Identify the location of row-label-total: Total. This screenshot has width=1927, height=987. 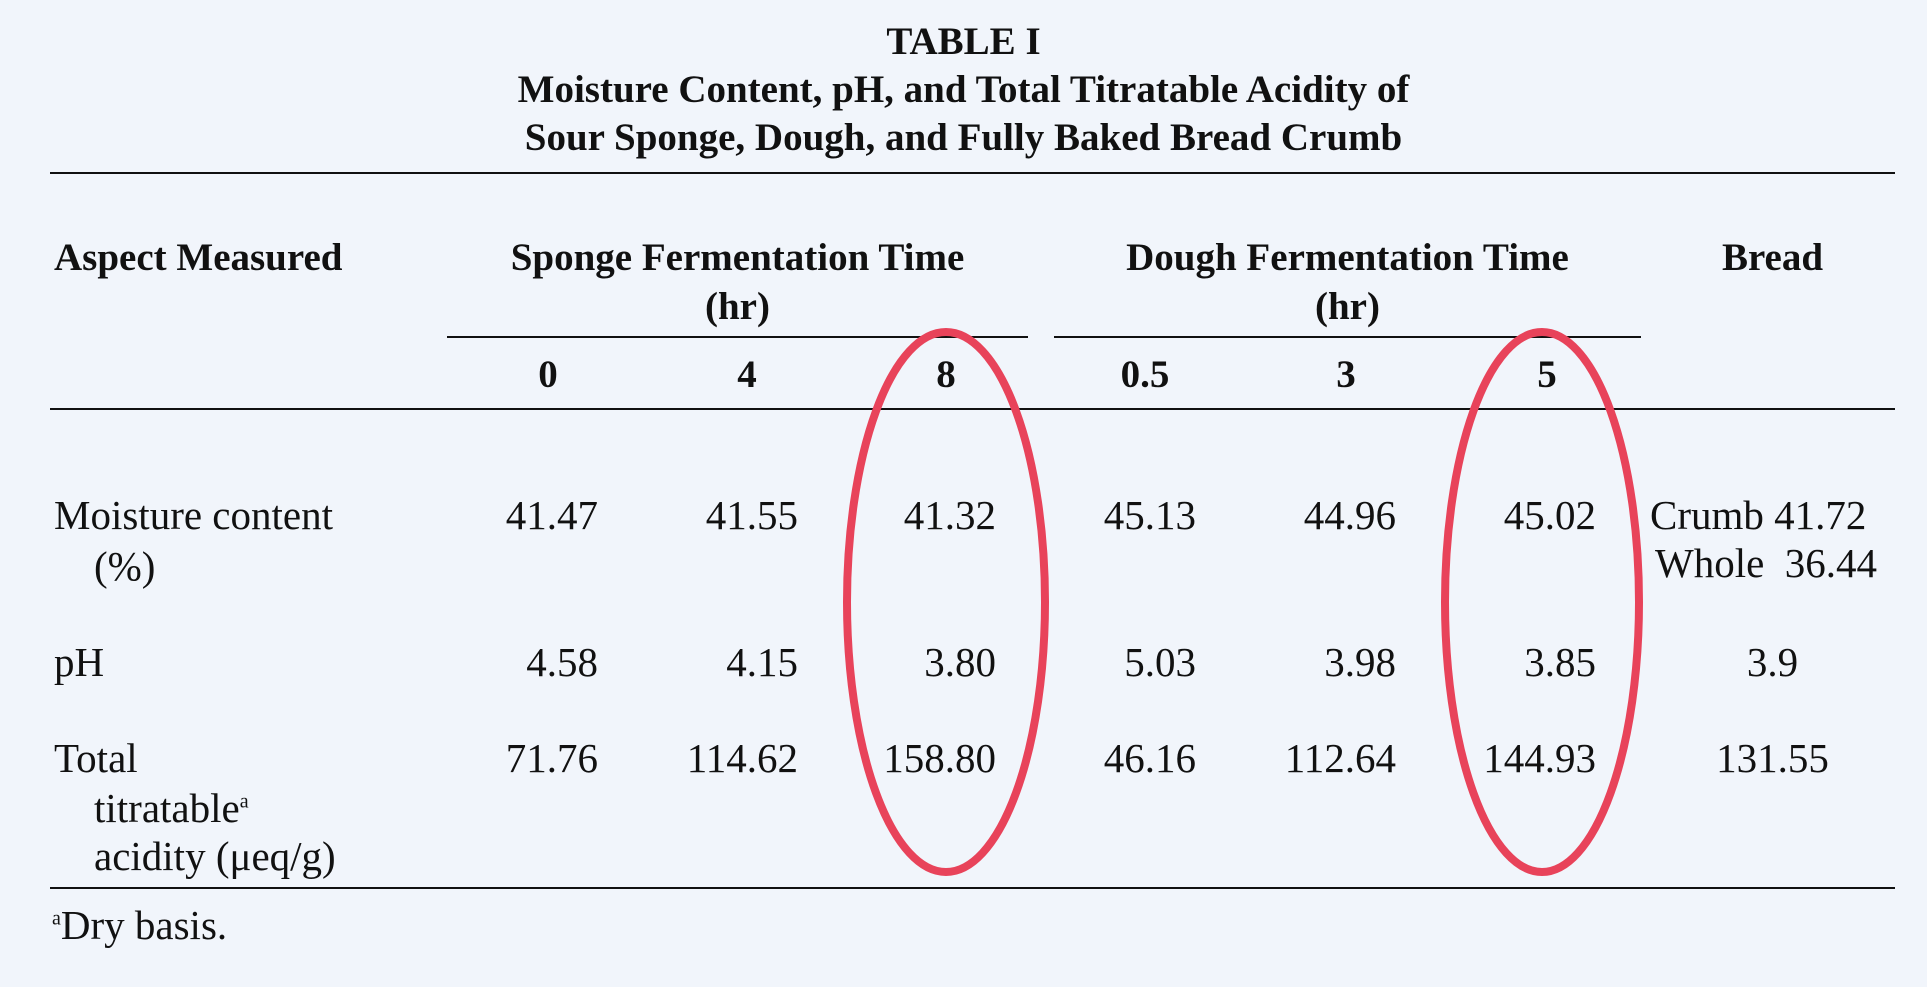
(96, 758).